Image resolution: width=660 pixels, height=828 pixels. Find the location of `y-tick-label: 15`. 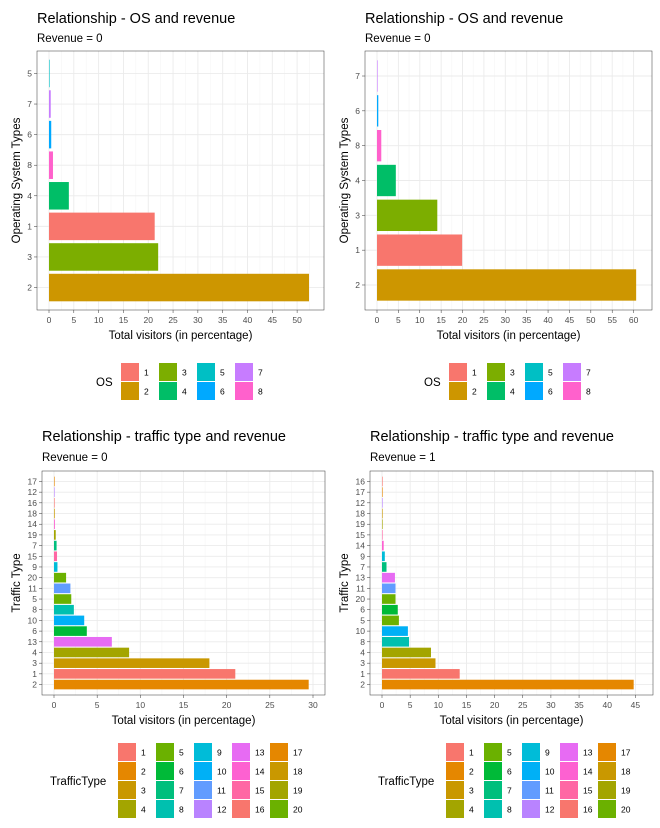

y-tick-label: 15 is located at coordinates (361, 535).